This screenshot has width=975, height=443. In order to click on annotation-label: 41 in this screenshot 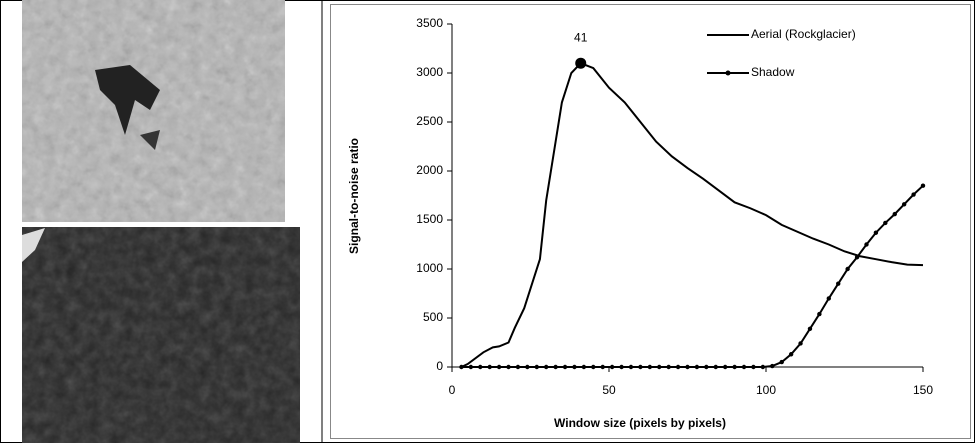, I will do `click(581, 37)`.